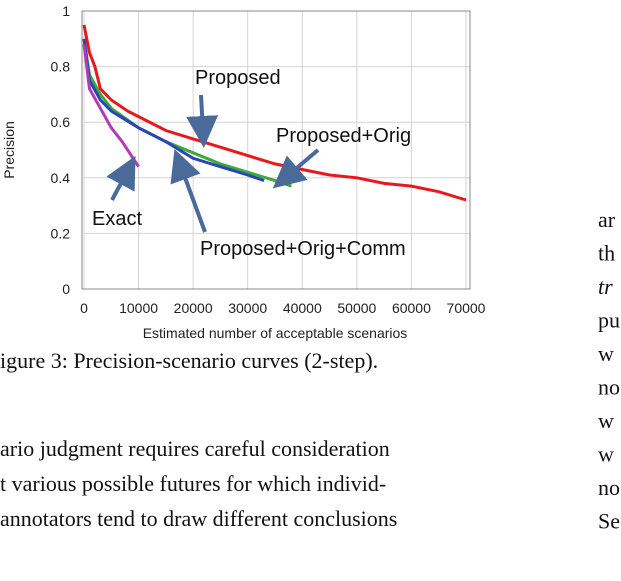 The width and height of the screenshot is (621, 581). I want to click on x-tick-label: 70000, so click(466, 308).